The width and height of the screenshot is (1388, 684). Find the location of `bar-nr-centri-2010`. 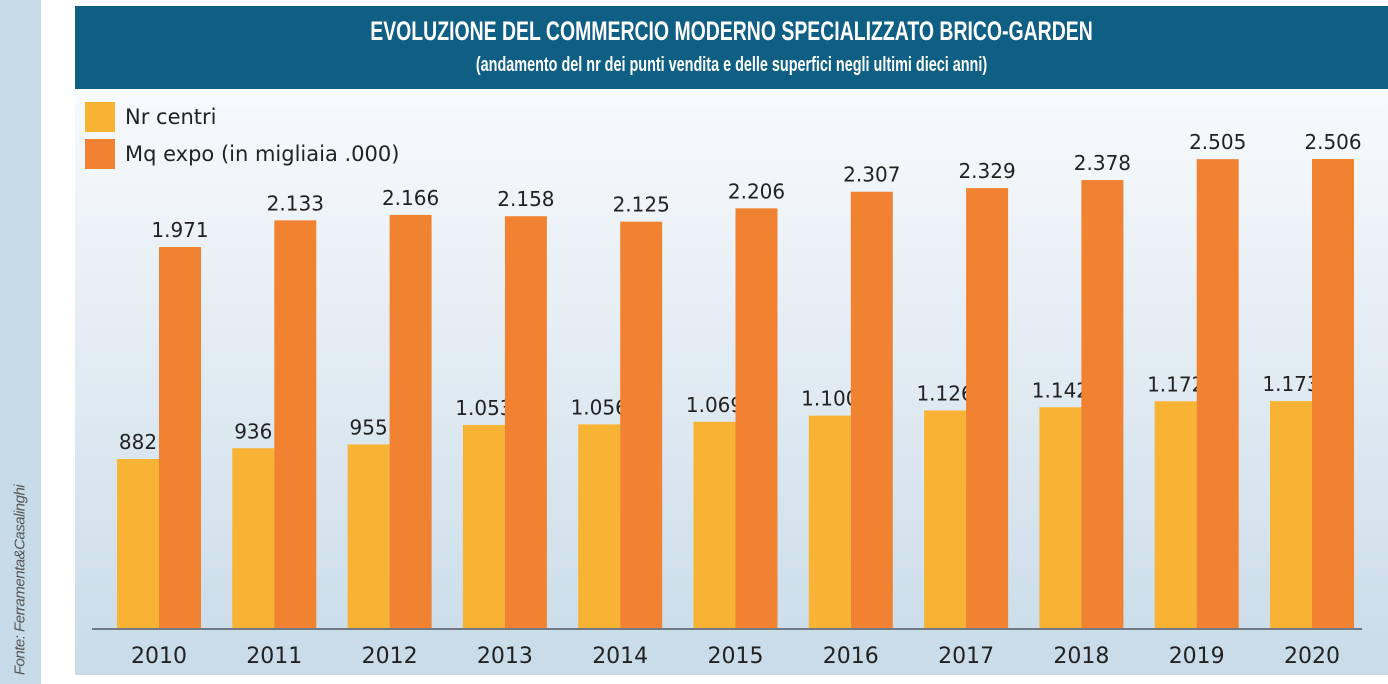

bar-nr-centri-2010 is located at coordinates (138, 544).